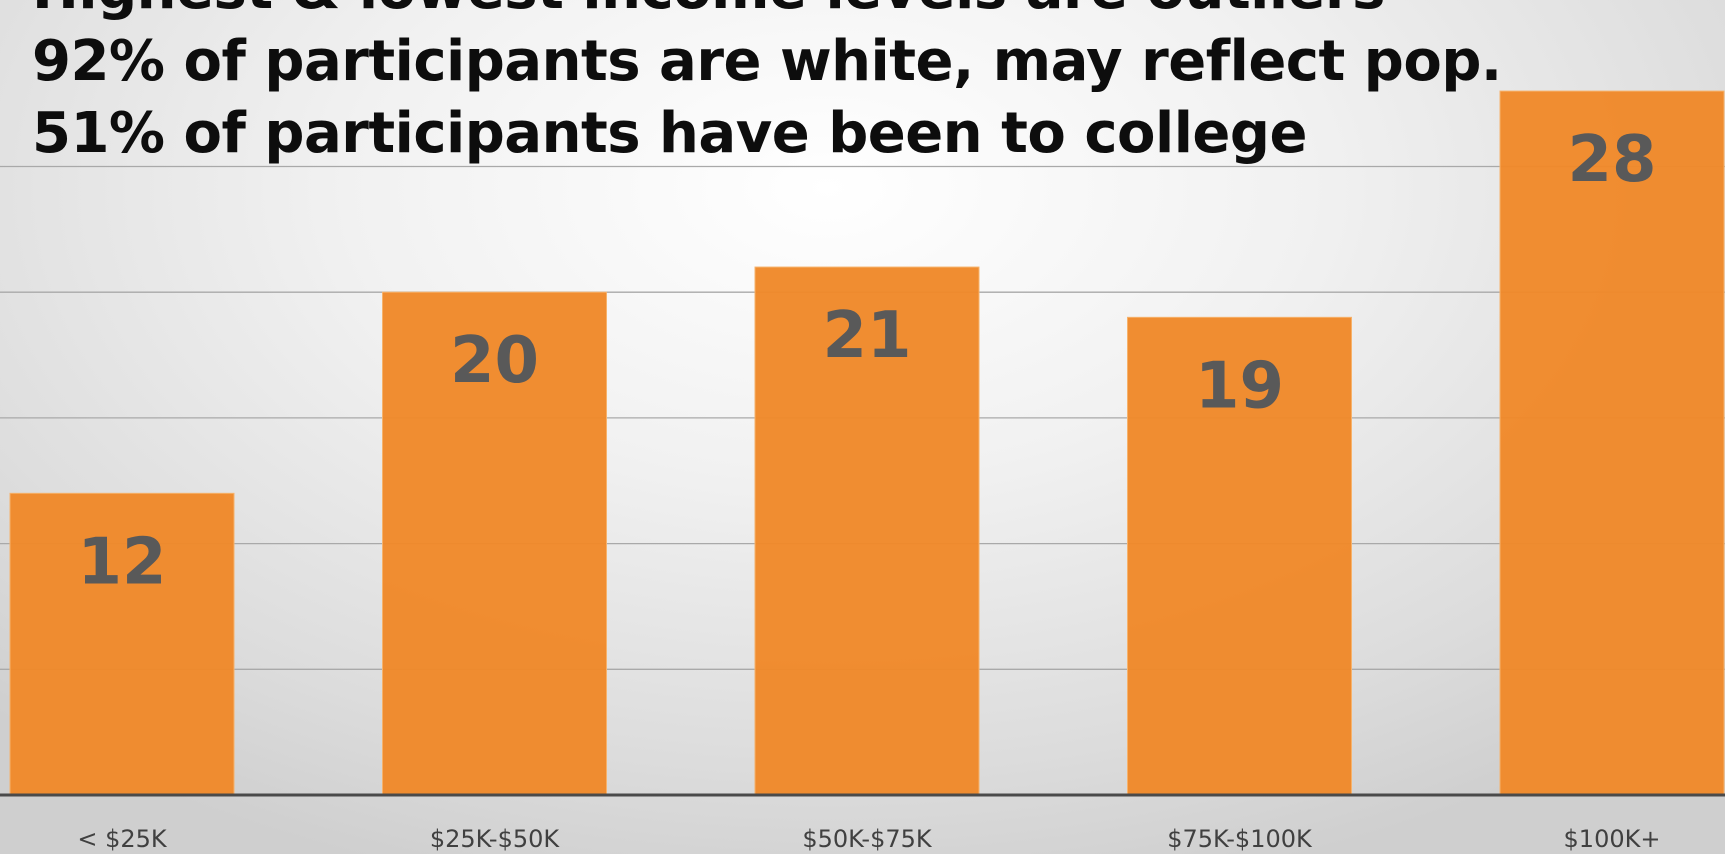 Image resolution: width=1725 pixels, height=854 pixels. I want to click on x-tick-label: $50K-$75K, so click(867, 839).